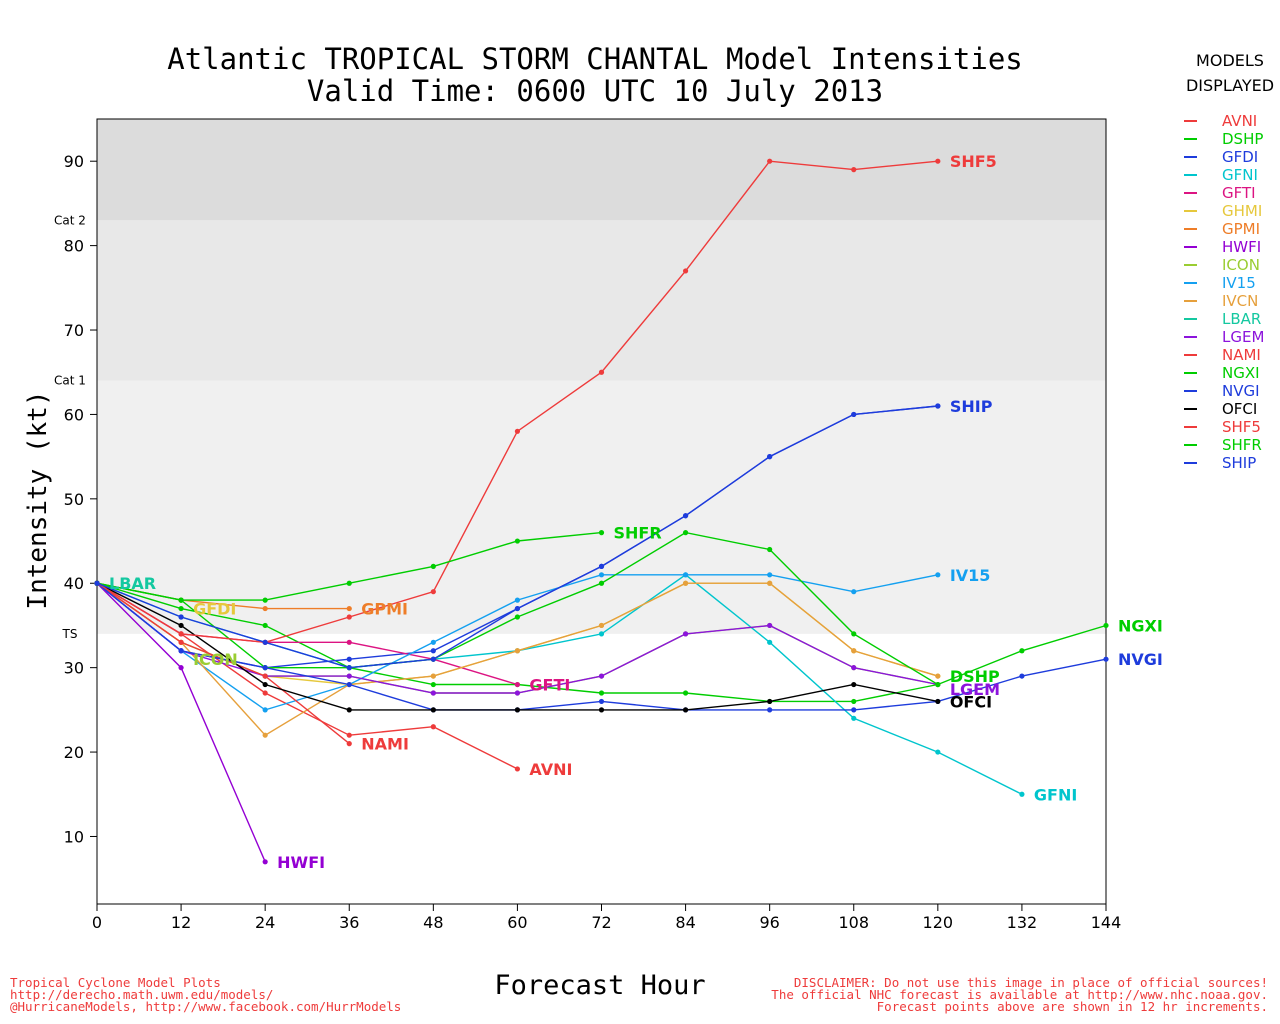 Image resolution: width=1280 pixels, height=1024 pixels. What do you see at coordinates (1243, 337) in the screenshot?
I see `legend-label: LGEM` at bounding box center [1243, 337].